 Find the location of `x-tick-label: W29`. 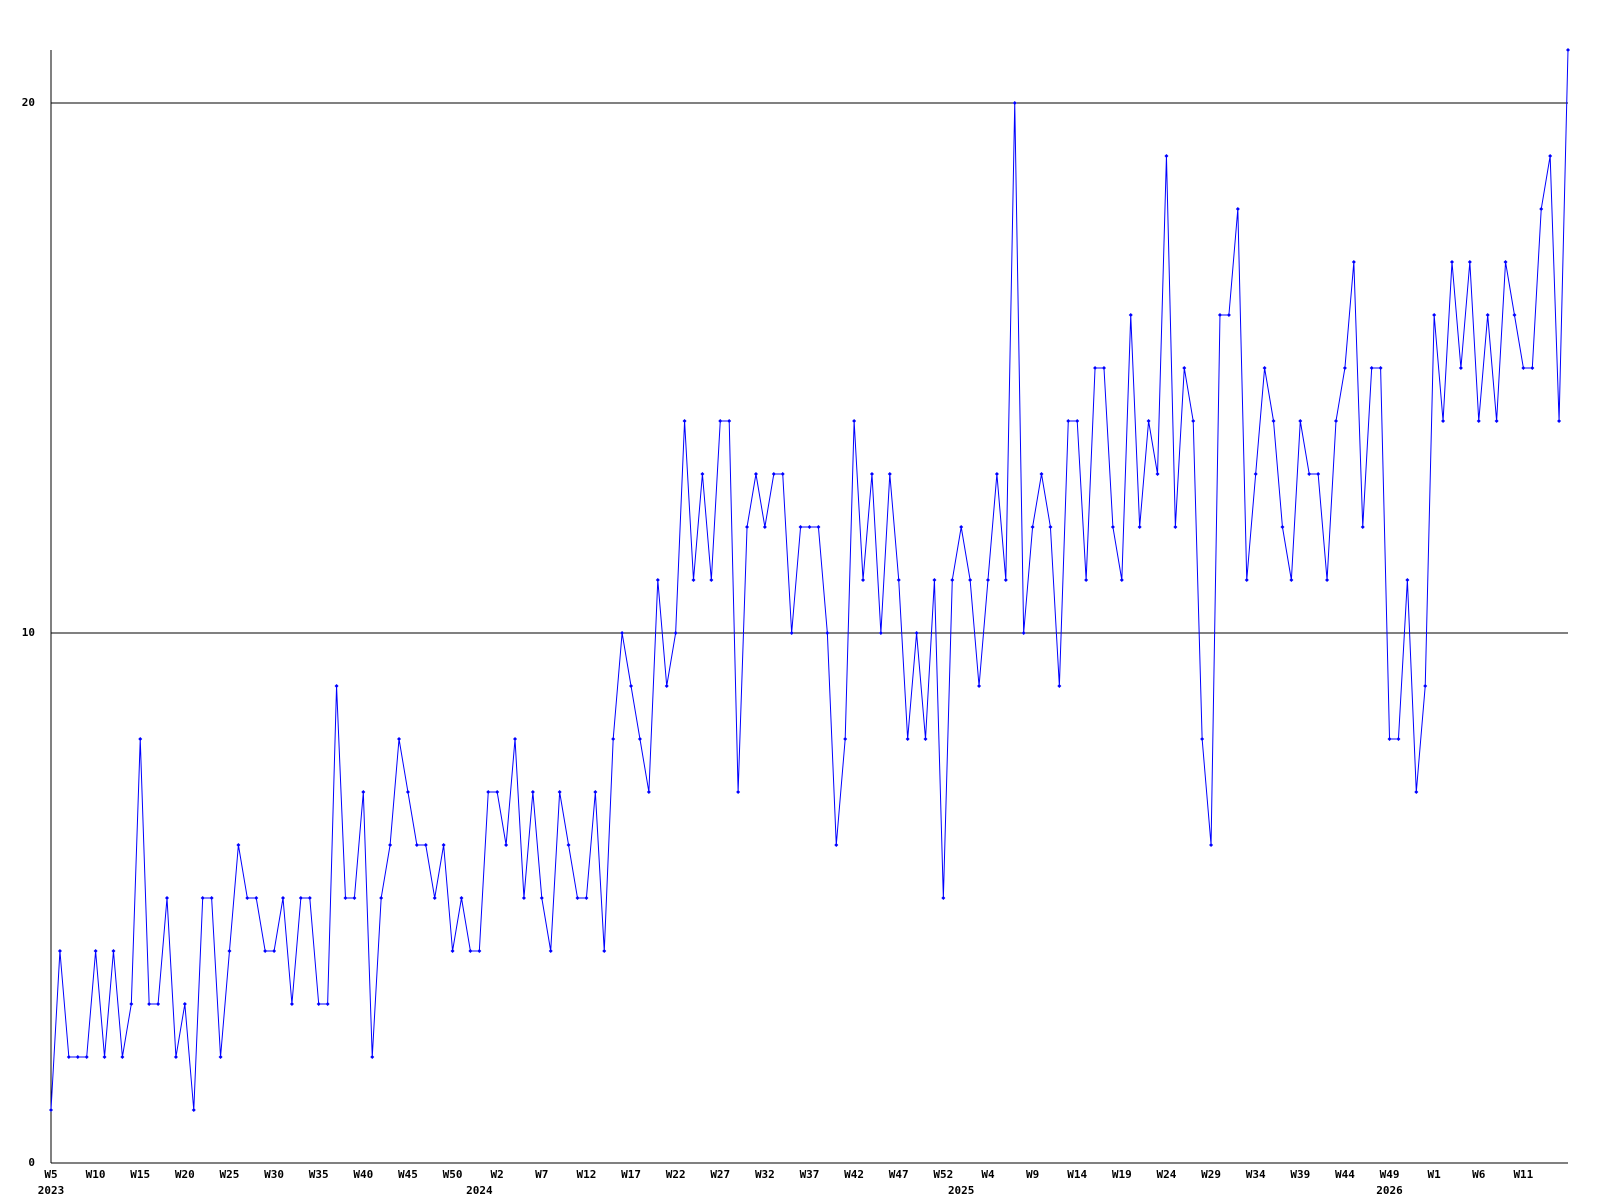

x-tick-label: W29 is located at coordinates (1211, 1174).